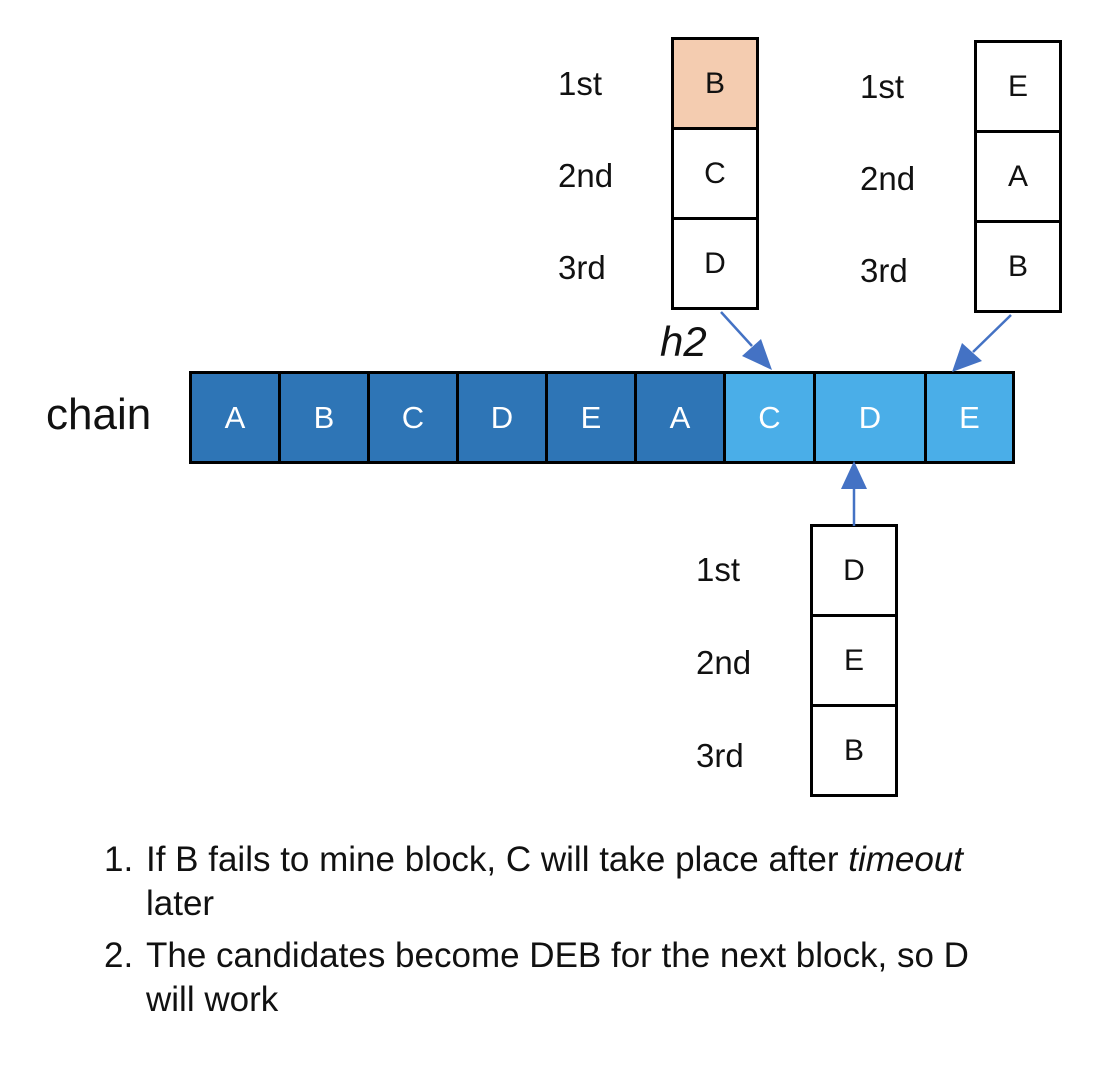  I want to click on candidate-box-first: B, so click(715, 83).